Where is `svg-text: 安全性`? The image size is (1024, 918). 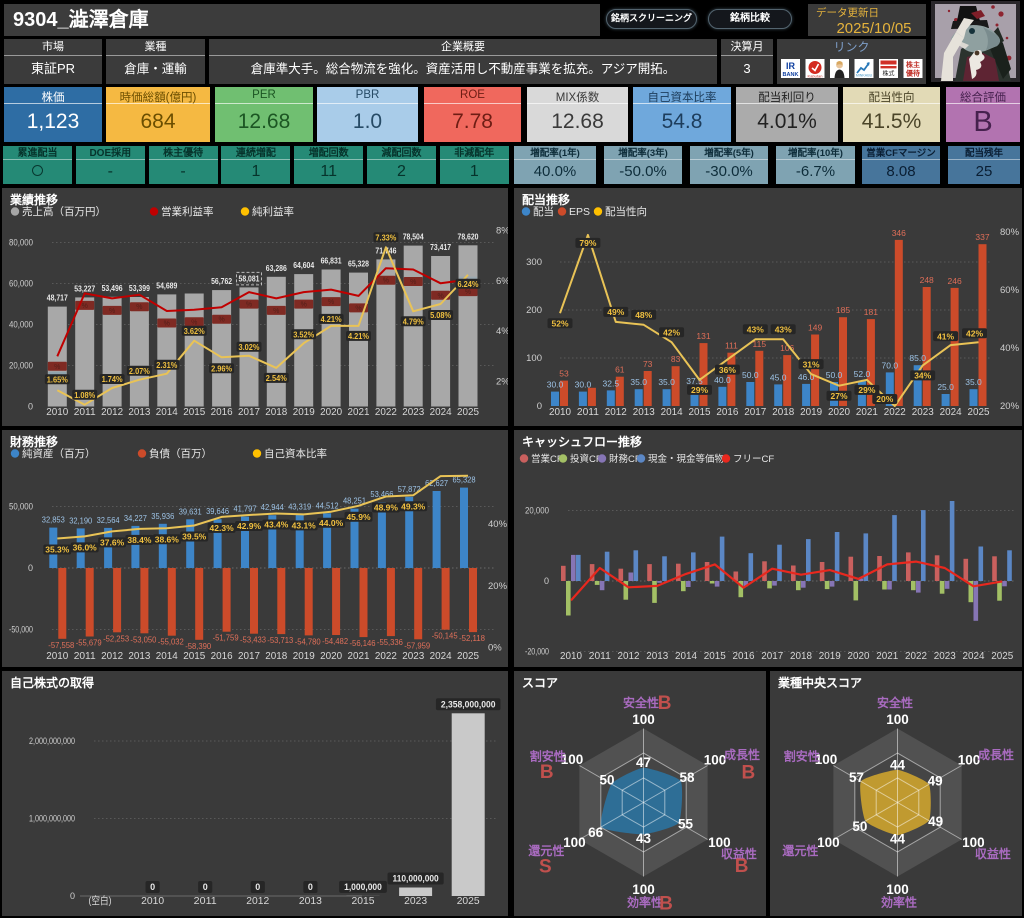 svg-text: 安全性 is located at coordinates (641, 702).